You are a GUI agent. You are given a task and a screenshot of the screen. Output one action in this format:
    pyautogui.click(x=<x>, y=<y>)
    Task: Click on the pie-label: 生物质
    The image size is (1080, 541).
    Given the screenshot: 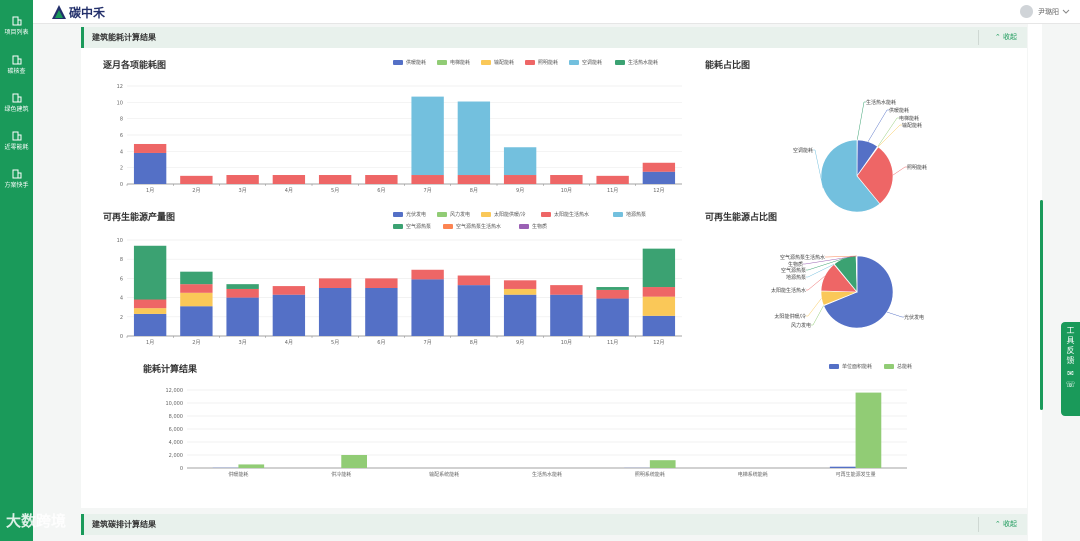 What is the action you would take?
    pyautogui.click(x=795, y=264)
    